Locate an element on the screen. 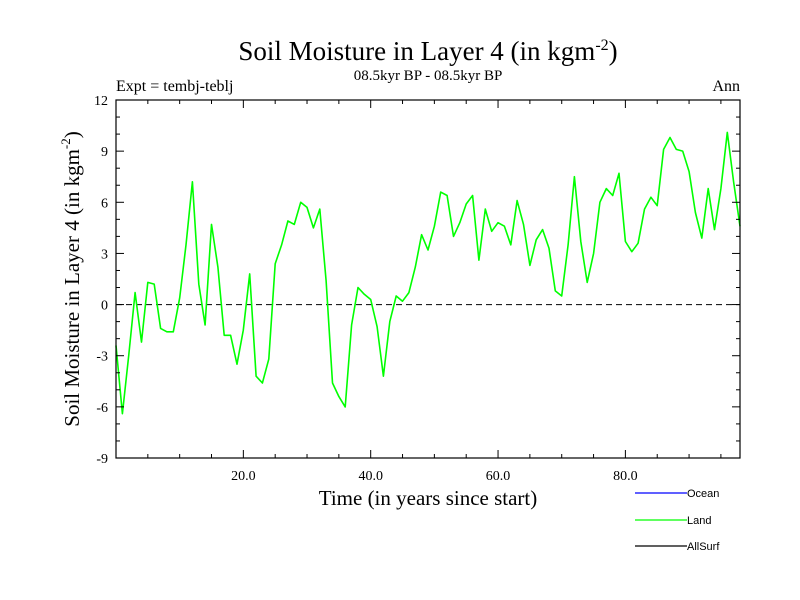 The width and height of the screenshot is (800, 600). legend-item-ocean: Ocean is located at coordinates (677, 494).